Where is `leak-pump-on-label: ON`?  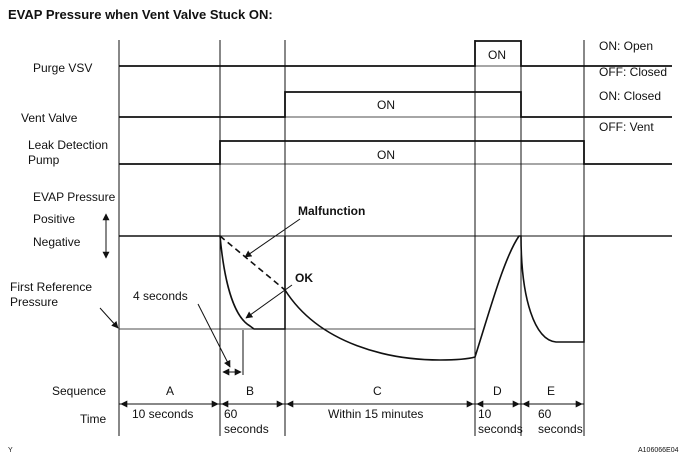
leak-pump-on-label: ON is located at coordinates (386, 155).